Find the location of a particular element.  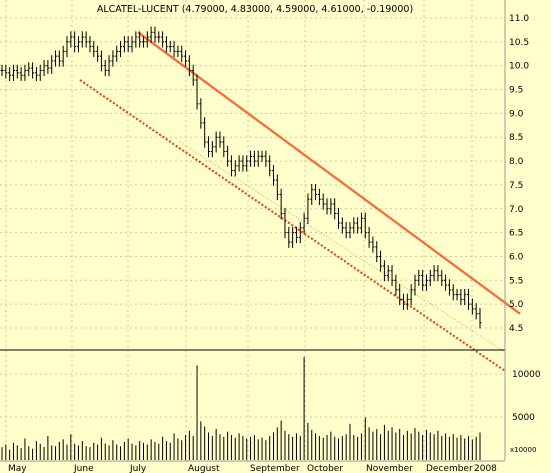

volume-scale-label: x10000 is located at coordinates (523, 450).